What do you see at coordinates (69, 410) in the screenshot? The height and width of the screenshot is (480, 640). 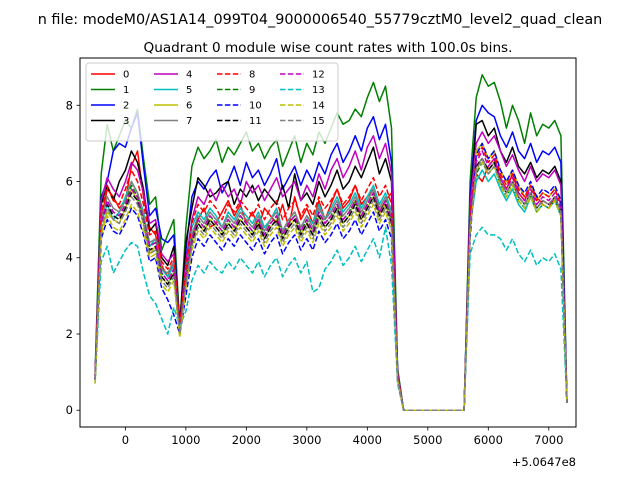 I see `y-tick-label: 0` at bounding box center [69, 410].